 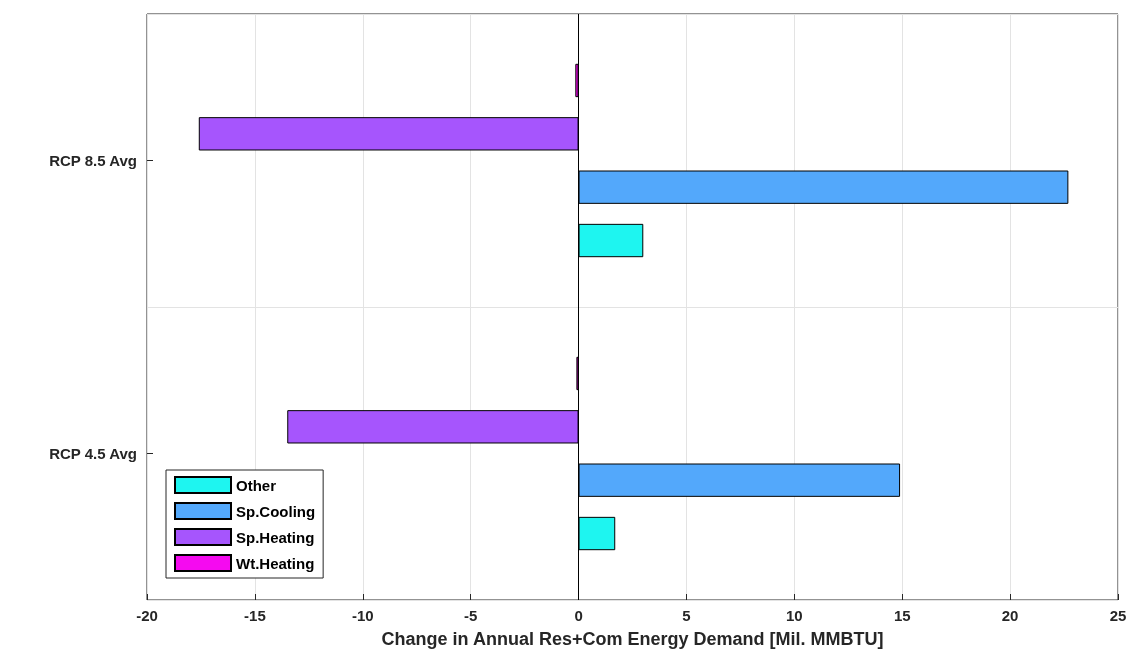 I want to click on x-tick-label: -5, so click(x=470, y=615).